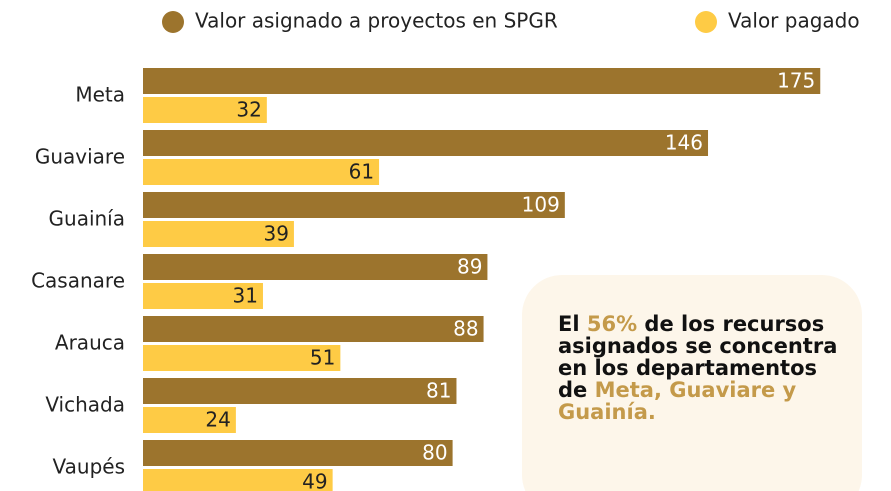 The image size is (891, 491). Describe the element at coordinates (80, 157) in the screenshot. I see `category-label: Guaviare` at that location.